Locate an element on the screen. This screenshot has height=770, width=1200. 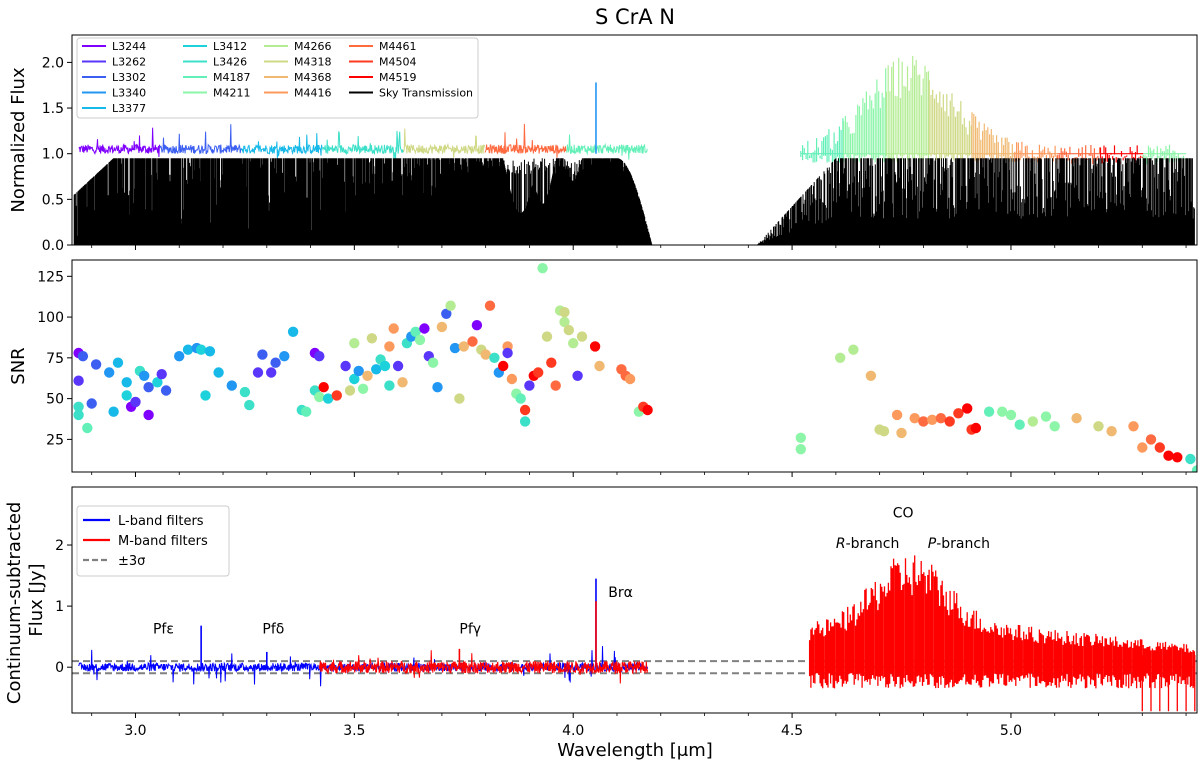
annotation-label: Pfε is located at coordinates (163, 630).